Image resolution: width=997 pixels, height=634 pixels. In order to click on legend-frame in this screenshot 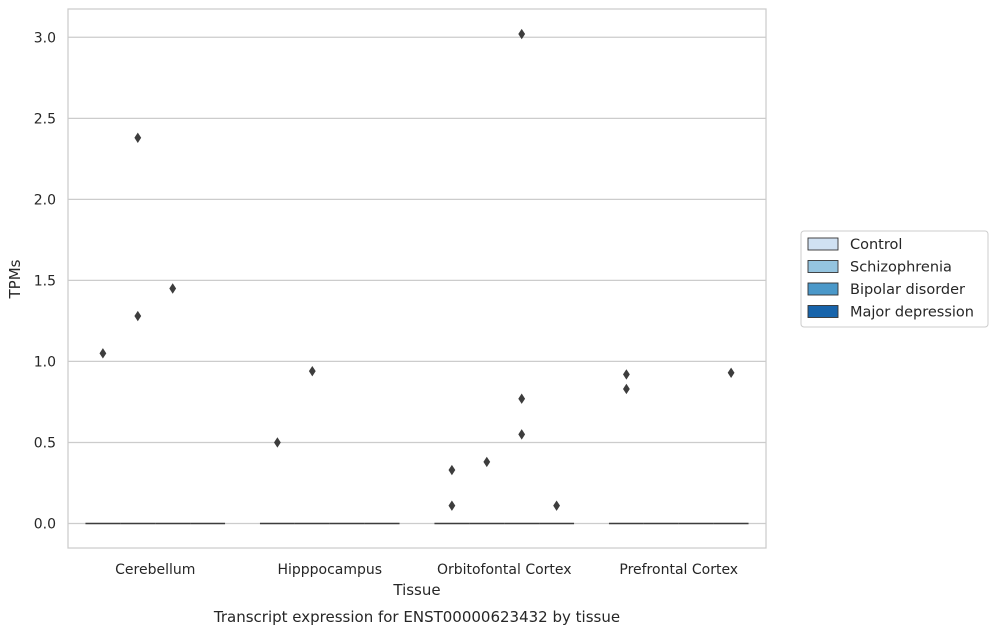, I will do `click(894, 279)`.